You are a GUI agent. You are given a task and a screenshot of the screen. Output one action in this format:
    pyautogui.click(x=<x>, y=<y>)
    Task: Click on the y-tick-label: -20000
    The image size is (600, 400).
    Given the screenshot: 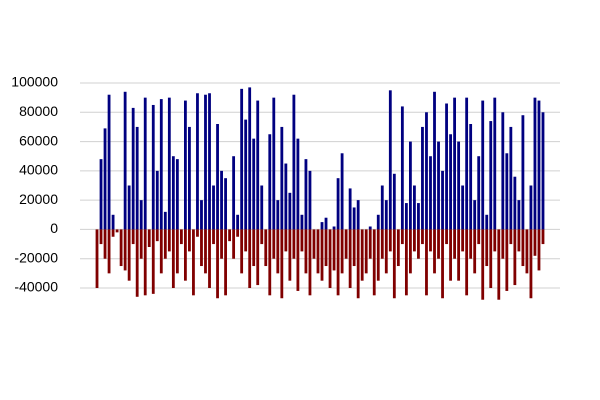 What is the action you would take?
    pyautogui.click(x=36, y=257)
    